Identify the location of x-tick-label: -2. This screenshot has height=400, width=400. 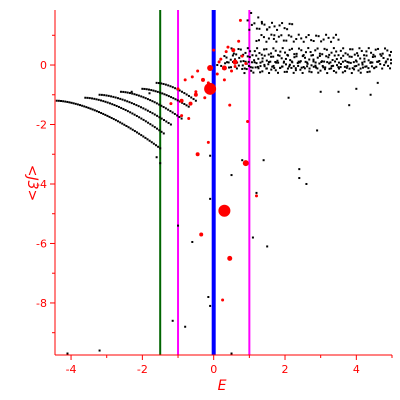
(142, 369).